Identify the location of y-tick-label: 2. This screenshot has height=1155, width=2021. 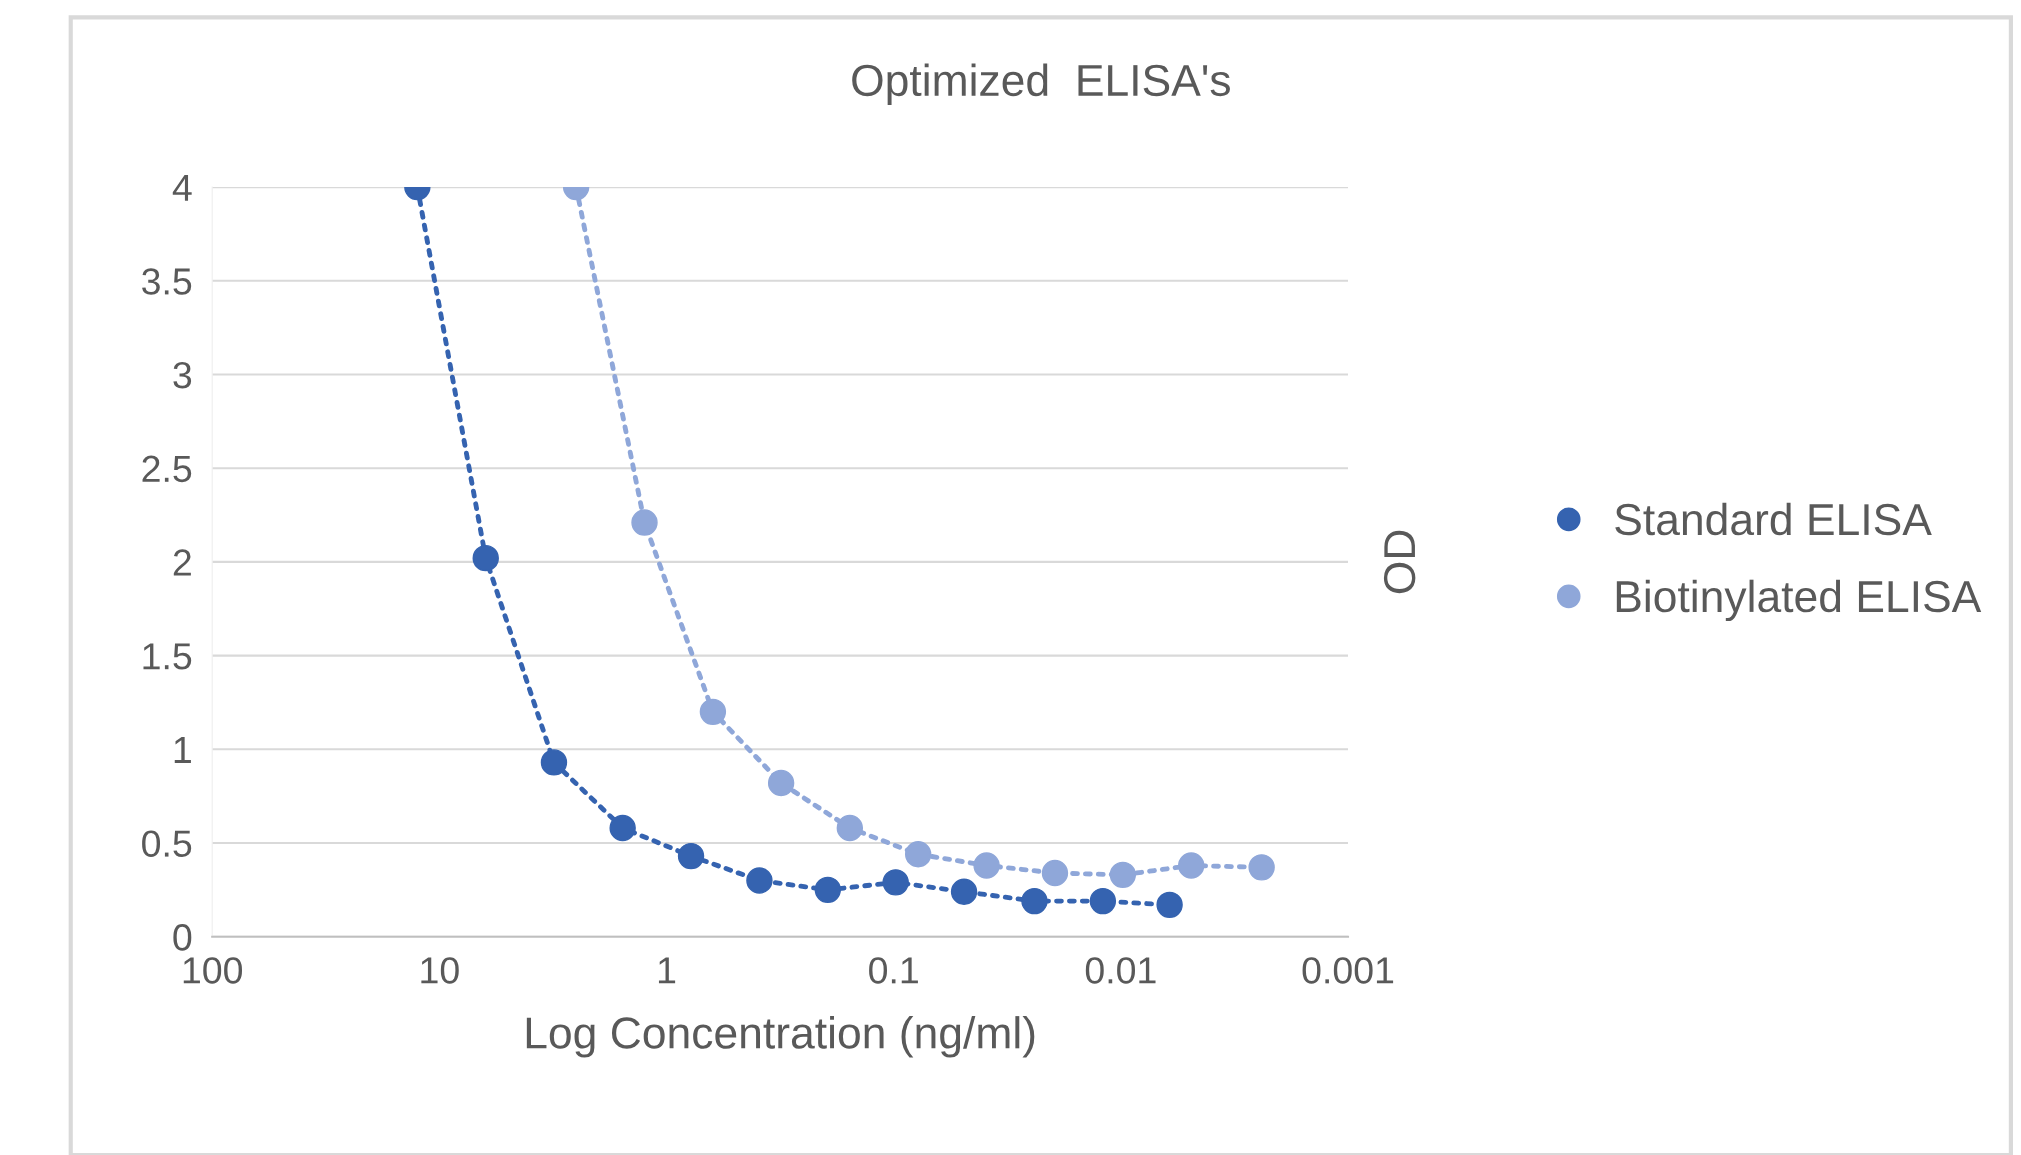
(182, 562).